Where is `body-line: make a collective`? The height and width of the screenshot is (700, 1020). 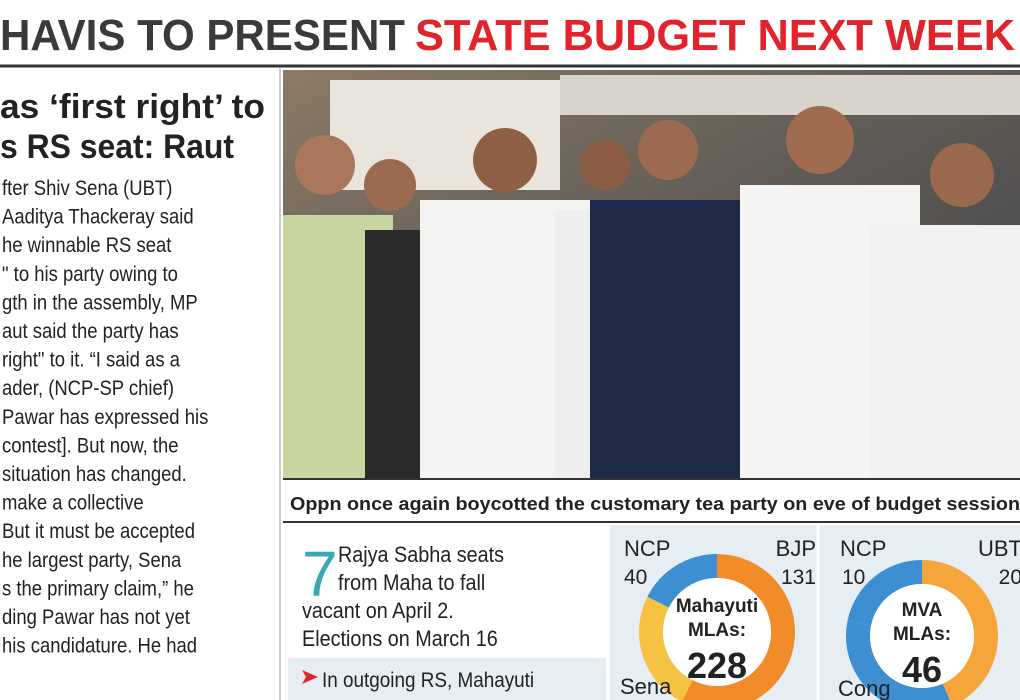 body-line: make a collective is located at coordinates (73, 503).